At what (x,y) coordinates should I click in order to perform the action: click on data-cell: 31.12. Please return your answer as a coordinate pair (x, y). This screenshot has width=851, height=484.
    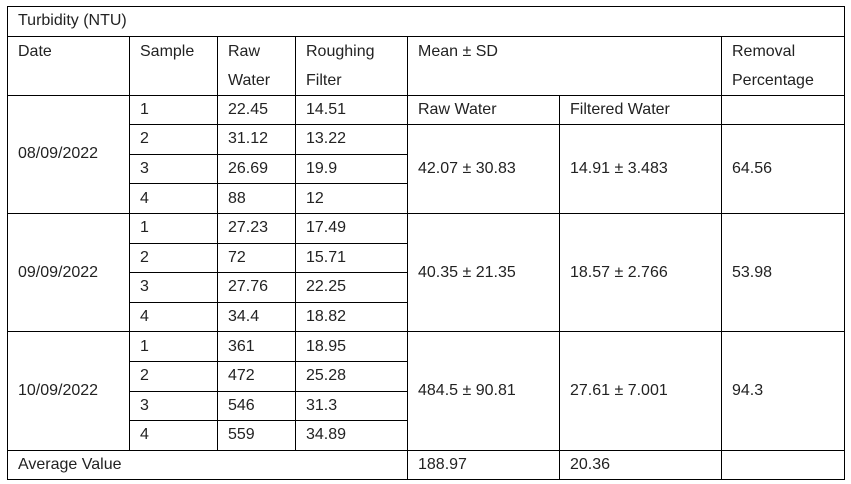
    Looking at the image, I should click on (256, 139).